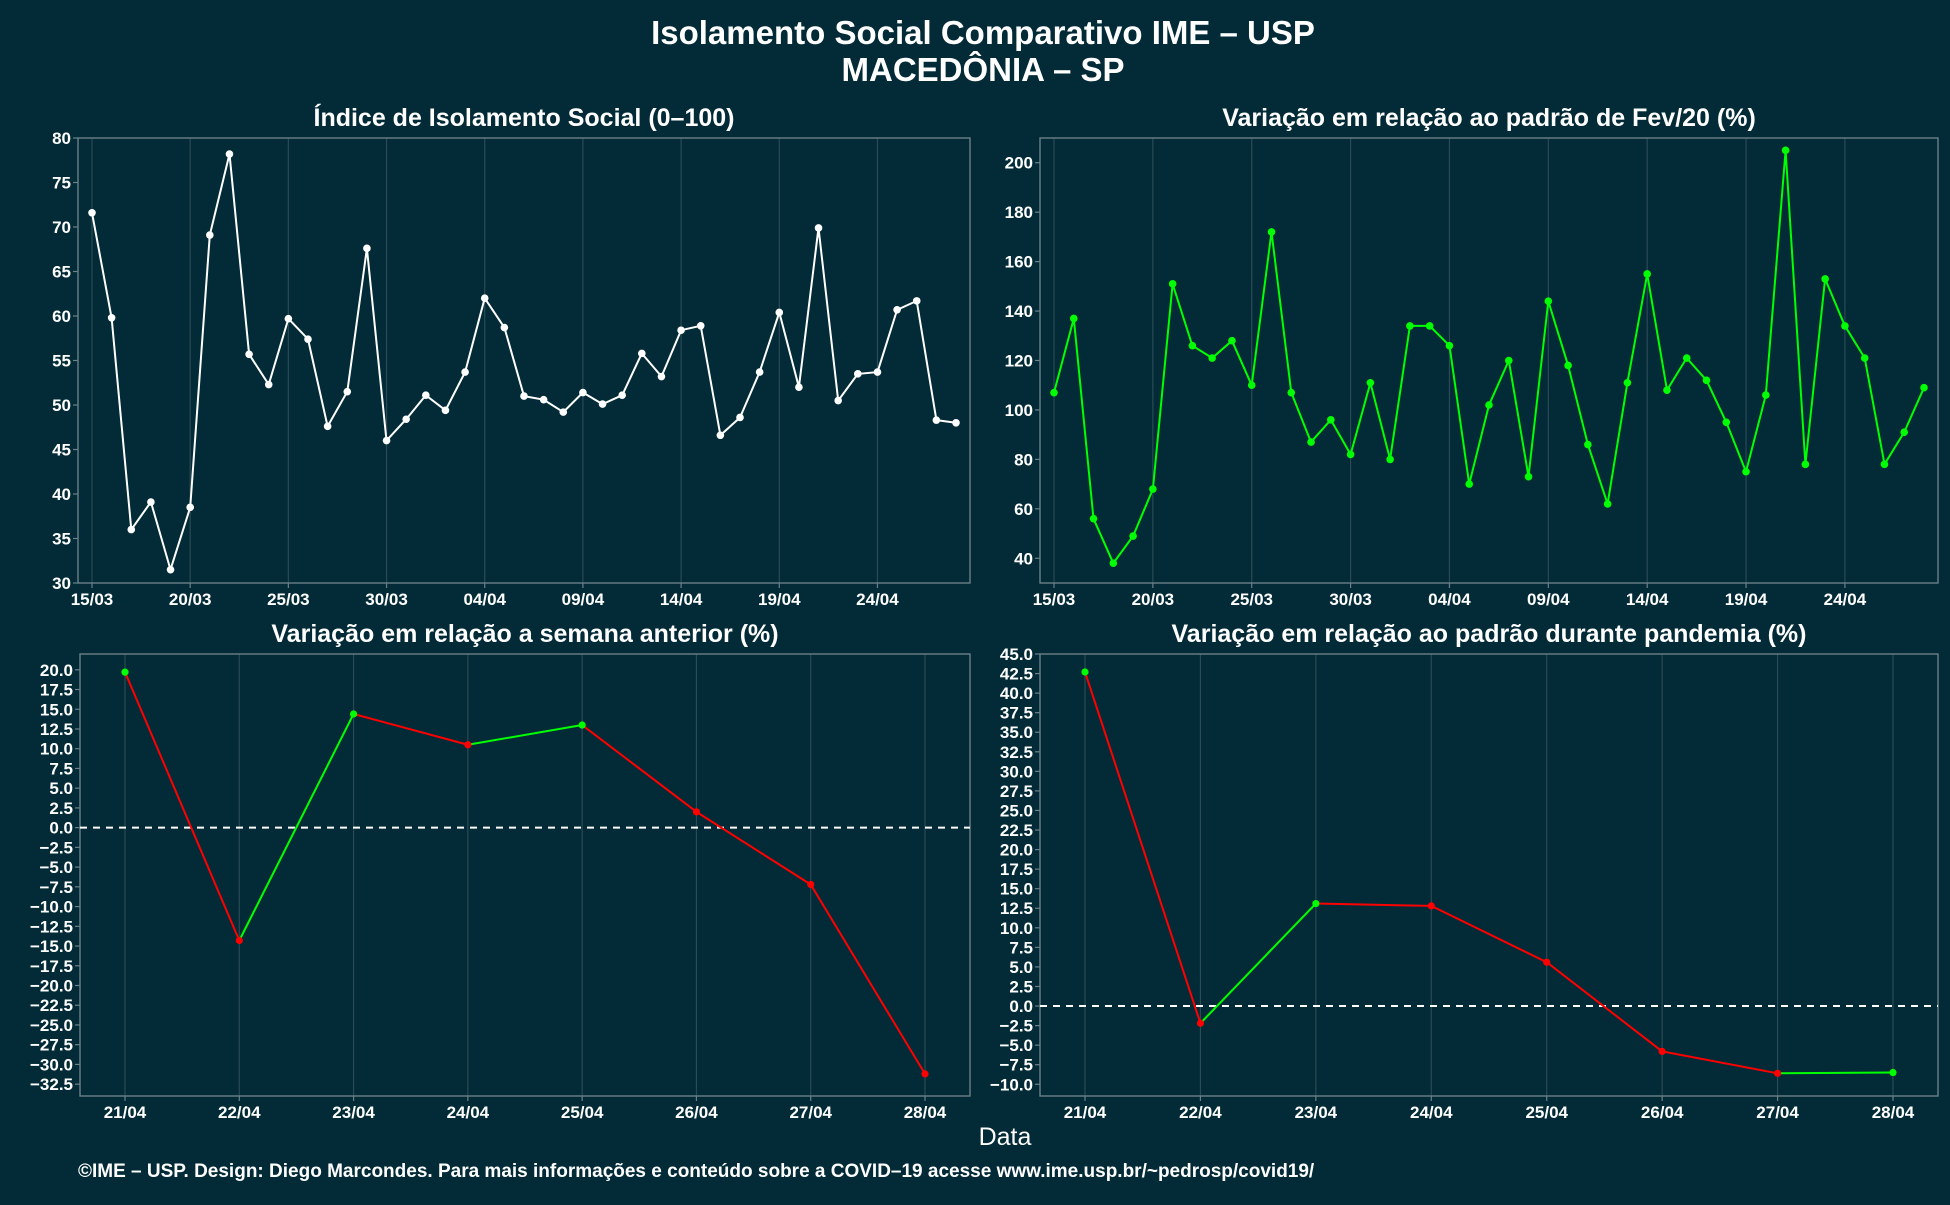 The image size is (1950, 1205). I want to click on x-tick-label: 09/04, so click(1548, 599).